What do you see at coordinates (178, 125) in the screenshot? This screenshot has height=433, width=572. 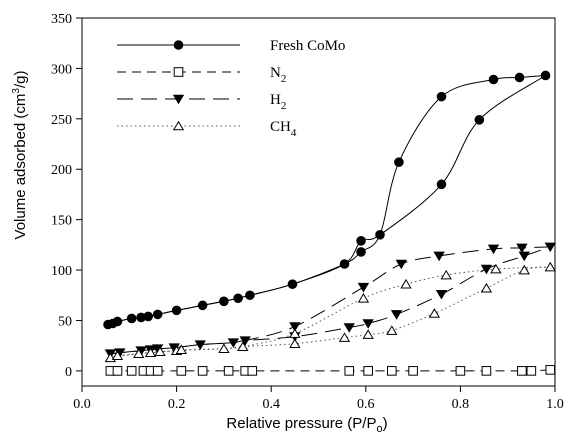 I see `legend-marker-ch4` at bounding box center [178, 125].